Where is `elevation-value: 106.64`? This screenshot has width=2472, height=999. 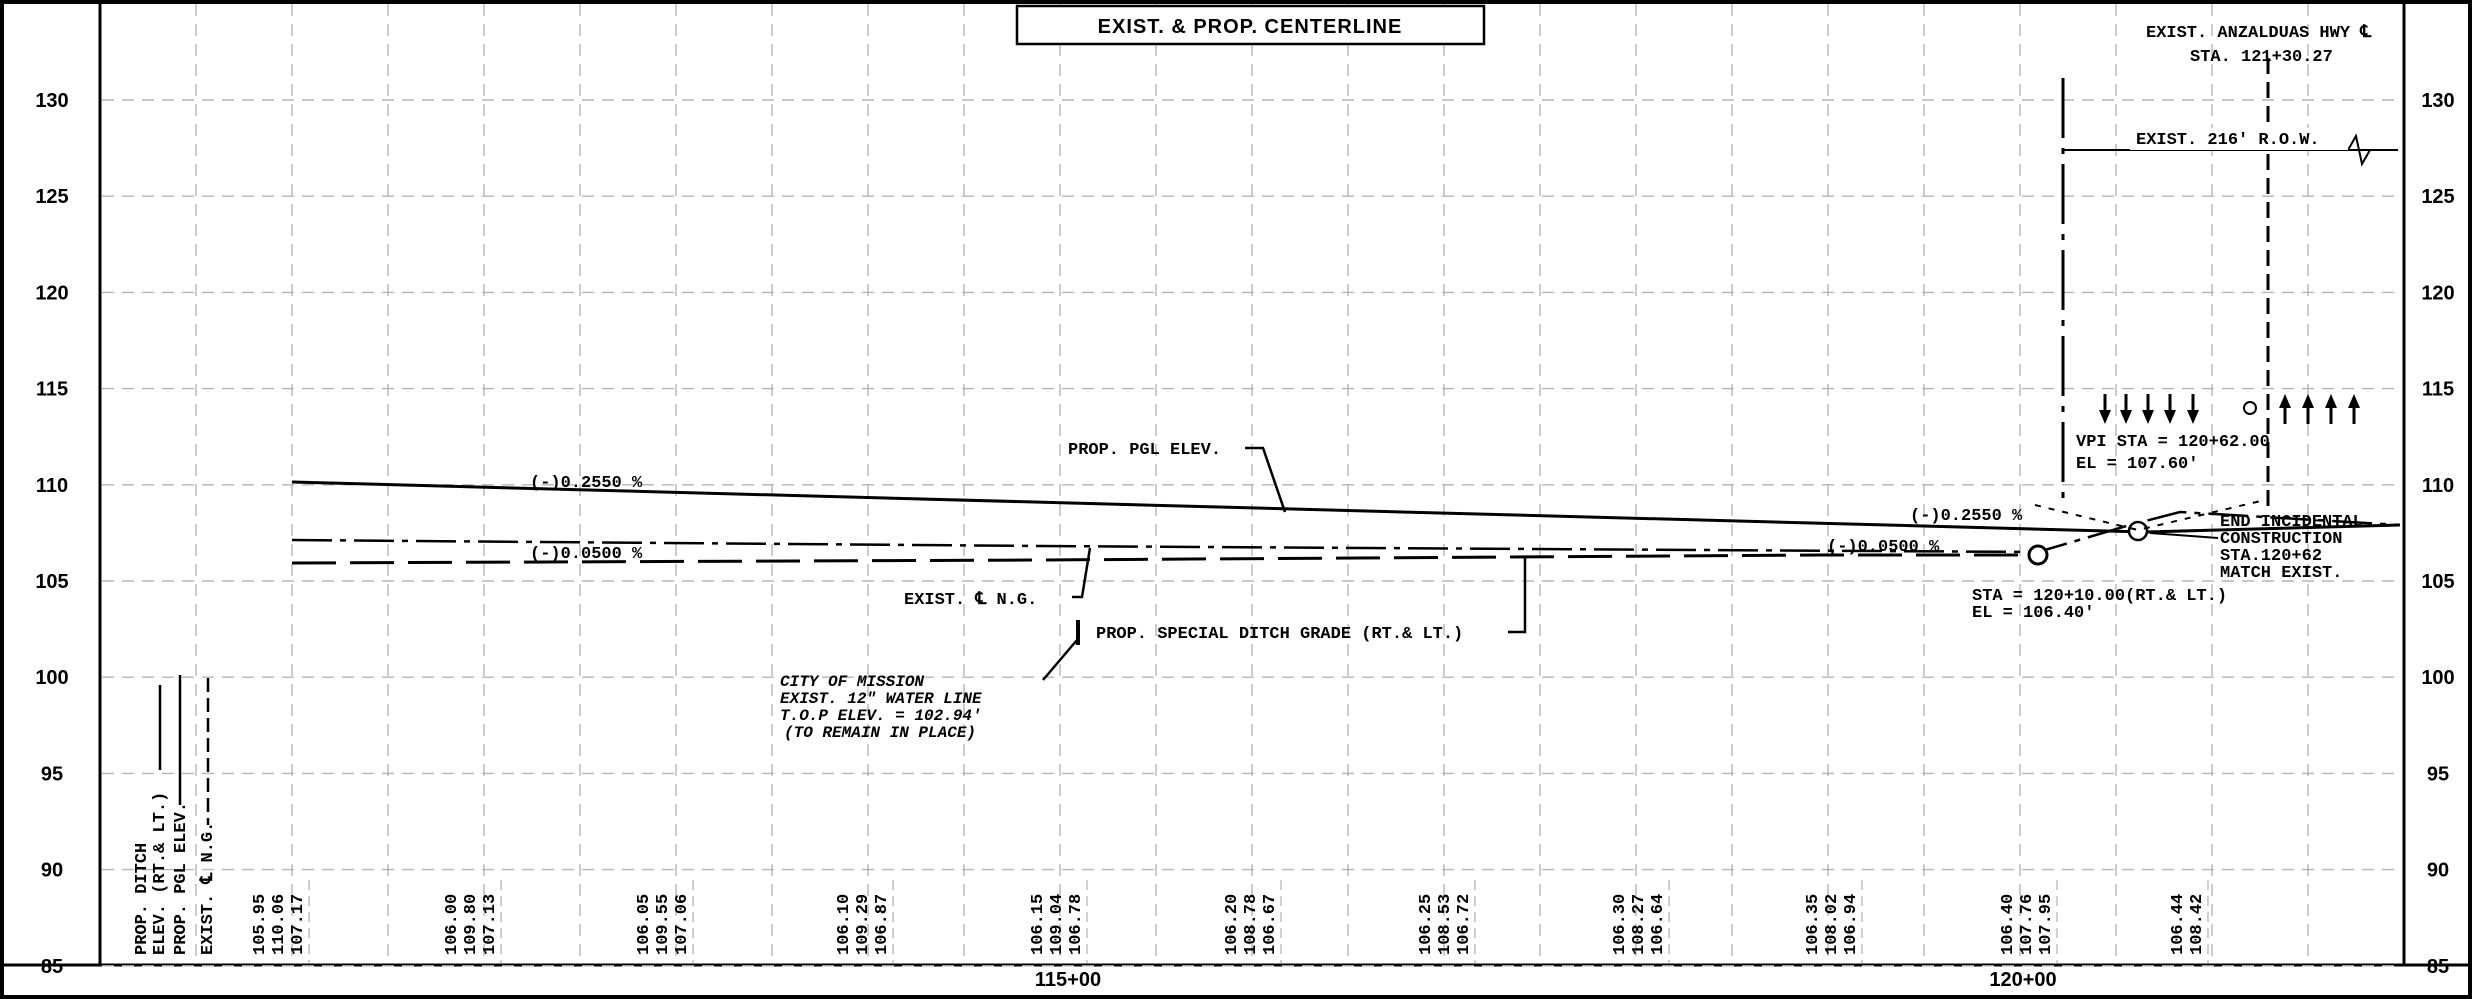 elevation-value: 106.64 is located at coordinates (1658, 924).